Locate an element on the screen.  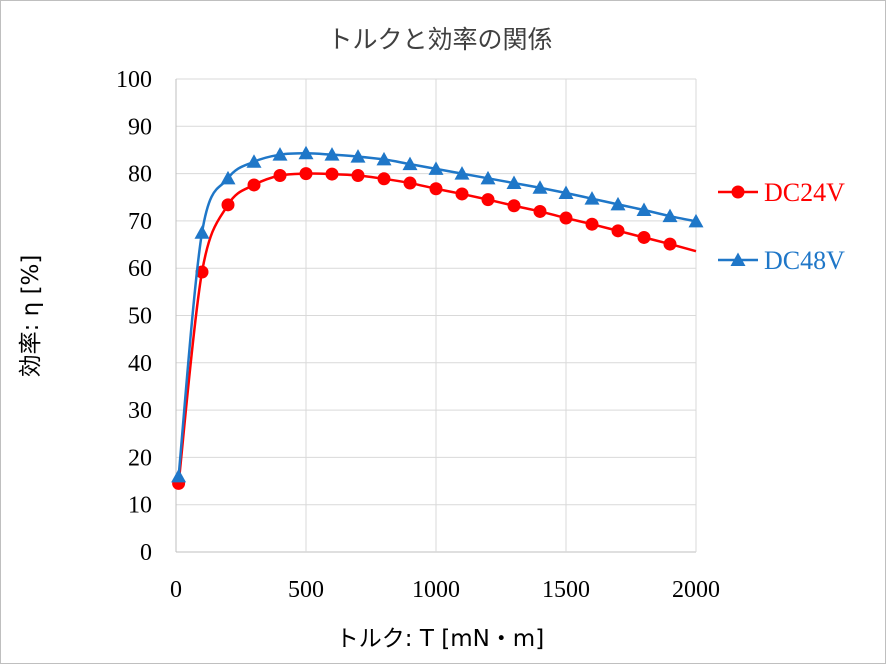
y-tick-label: 30 is located at coordinates (140, 411).